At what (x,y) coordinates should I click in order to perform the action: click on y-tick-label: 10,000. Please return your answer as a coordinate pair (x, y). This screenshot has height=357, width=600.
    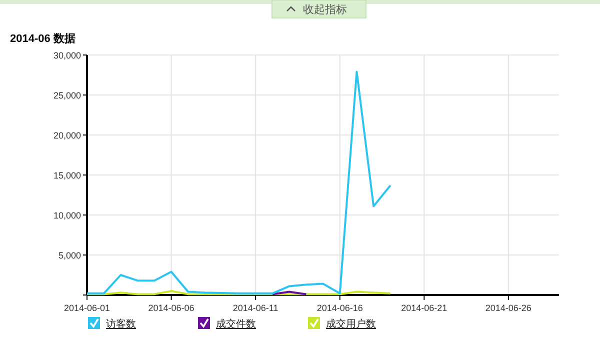
    Looking at the image, I should click on (67, 215).